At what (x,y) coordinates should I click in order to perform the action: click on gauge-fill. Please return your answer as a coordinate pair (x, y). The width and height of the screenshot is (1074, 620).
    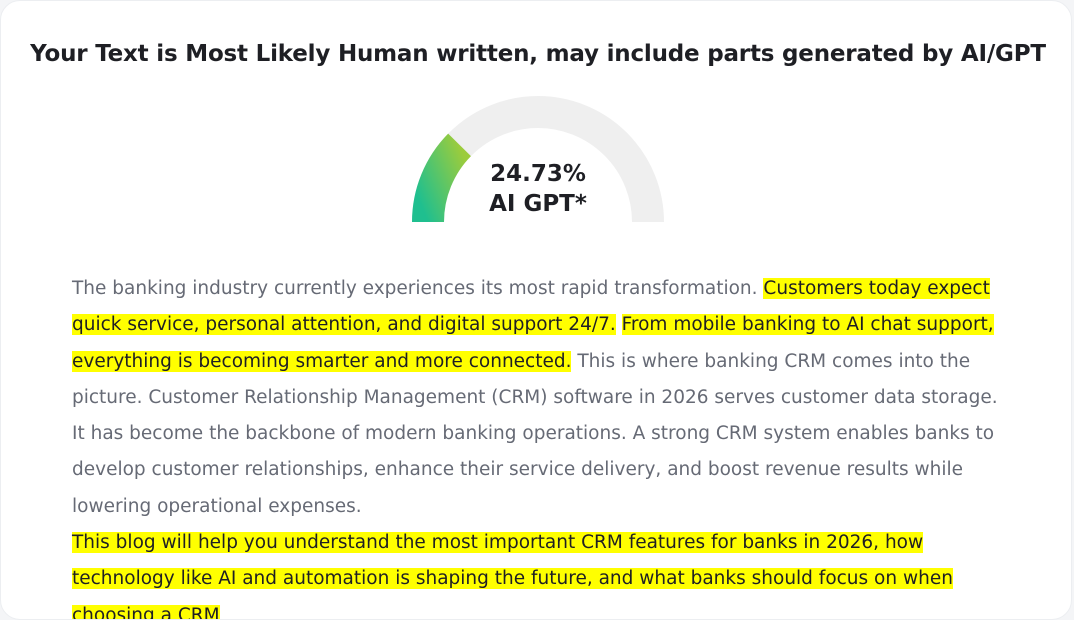
    Looking at the image, I should click on (442, 177).